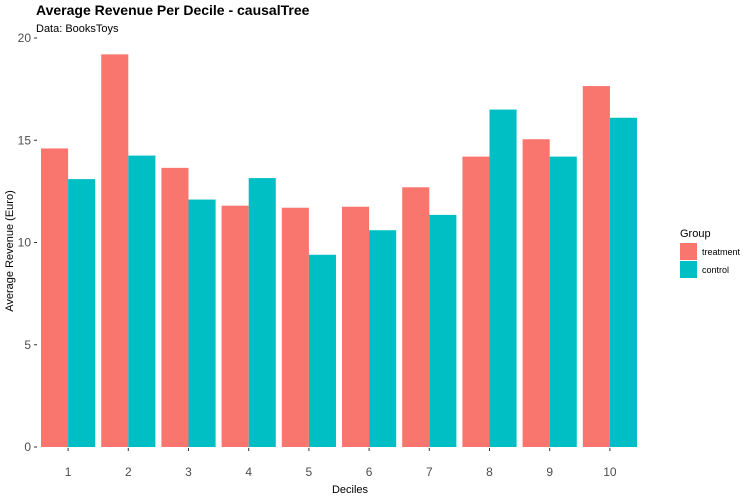  I want to click on y-tick-label: 5, so click(27, 345).